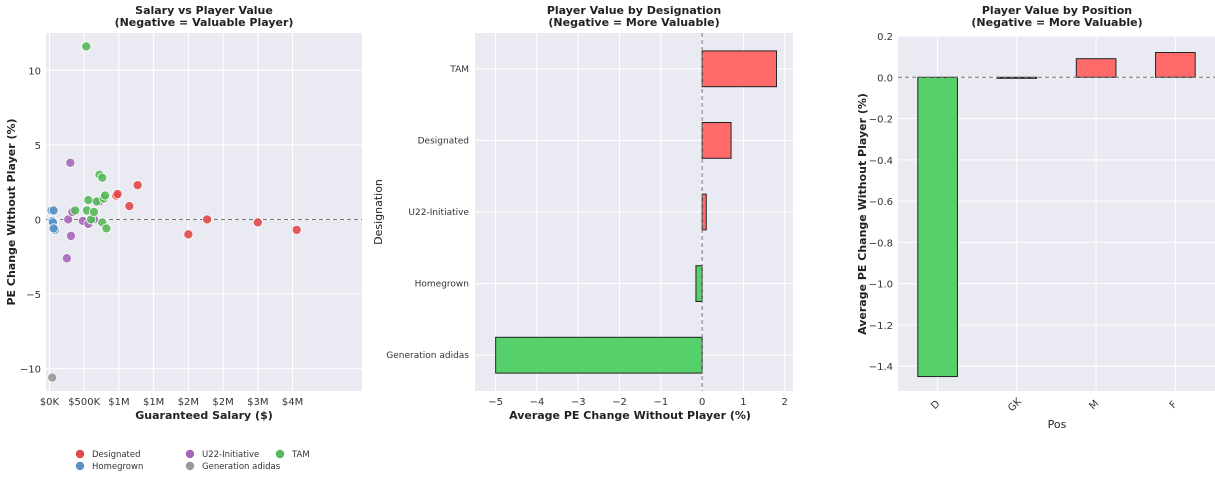 The width and height of the screenshot is (1215, 477). I want to click on position-x-axis-label: Pos, so click(1057, 424).